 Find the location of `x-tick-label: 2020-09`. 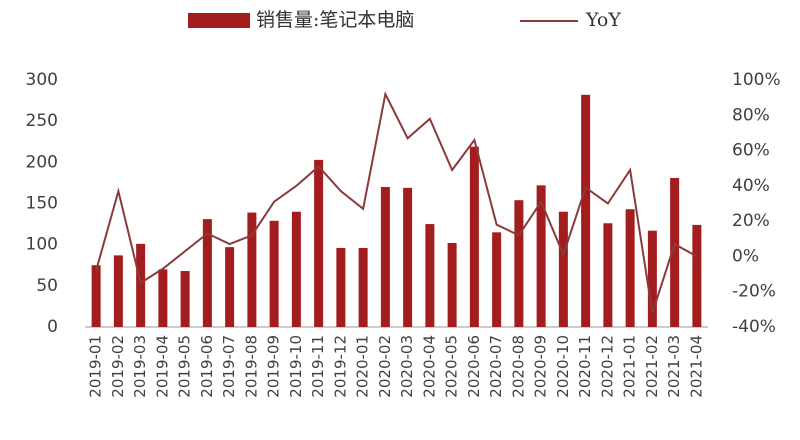

x-tick-label: 2020-09 is located at coordinates (541, 366).